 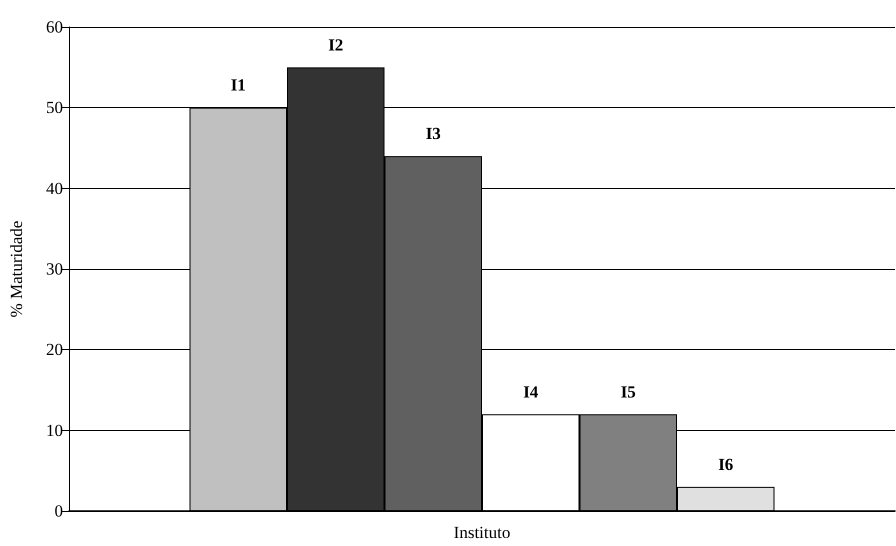 What do you see at coordinates (433, 134) in the screenshot?
I see `series-label: I3` at bounding box center [433, 134].